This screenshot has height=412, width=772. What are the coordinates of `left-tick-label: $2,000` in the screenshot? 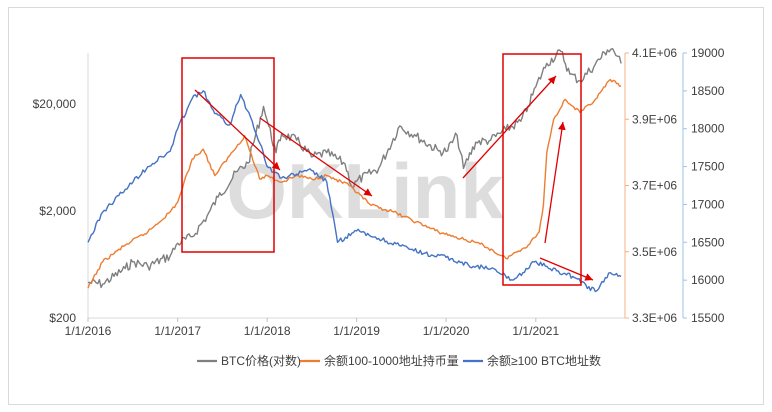 It's located at (57, 211).